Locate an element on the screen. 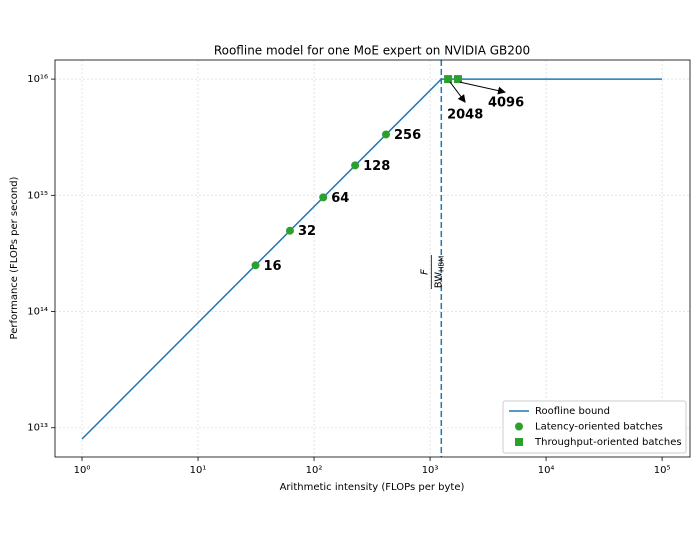 The height and width of the screenshot is (539, 698). point-label: 32 is located at coordinates (307, 231).